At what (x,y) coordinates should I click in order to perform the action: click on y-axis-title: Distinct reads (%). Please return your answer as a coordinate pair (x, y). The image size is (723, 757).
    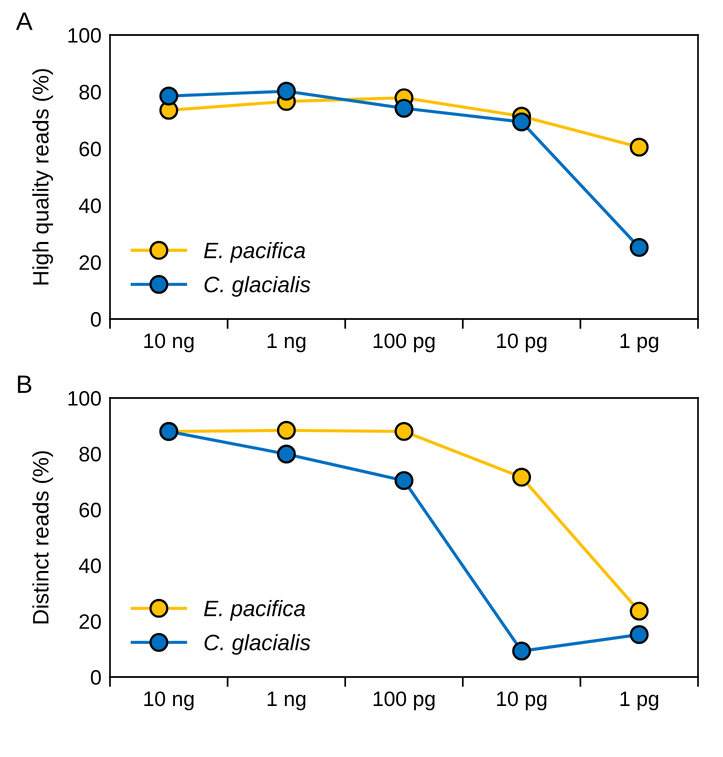
    Looking at the image, I should click on (43, 537).